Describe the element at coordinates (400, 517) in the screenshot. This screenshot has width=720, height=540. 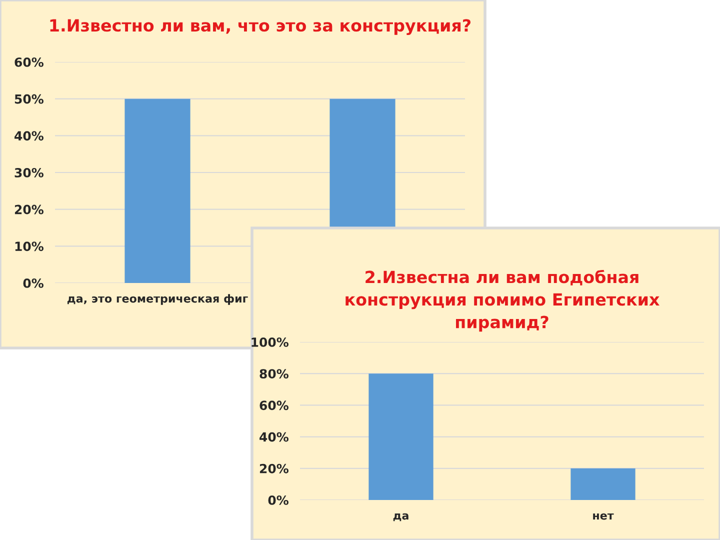
I see `x-tick-label: да` at that location.